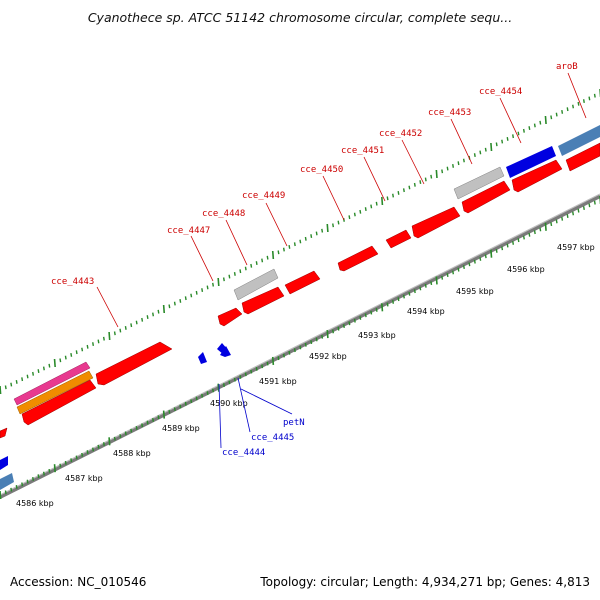 The image size is (600, 600). Describe the element at coordinates (500, 92) in the screenshot. I see `gene-label: cce_4454` at that location.